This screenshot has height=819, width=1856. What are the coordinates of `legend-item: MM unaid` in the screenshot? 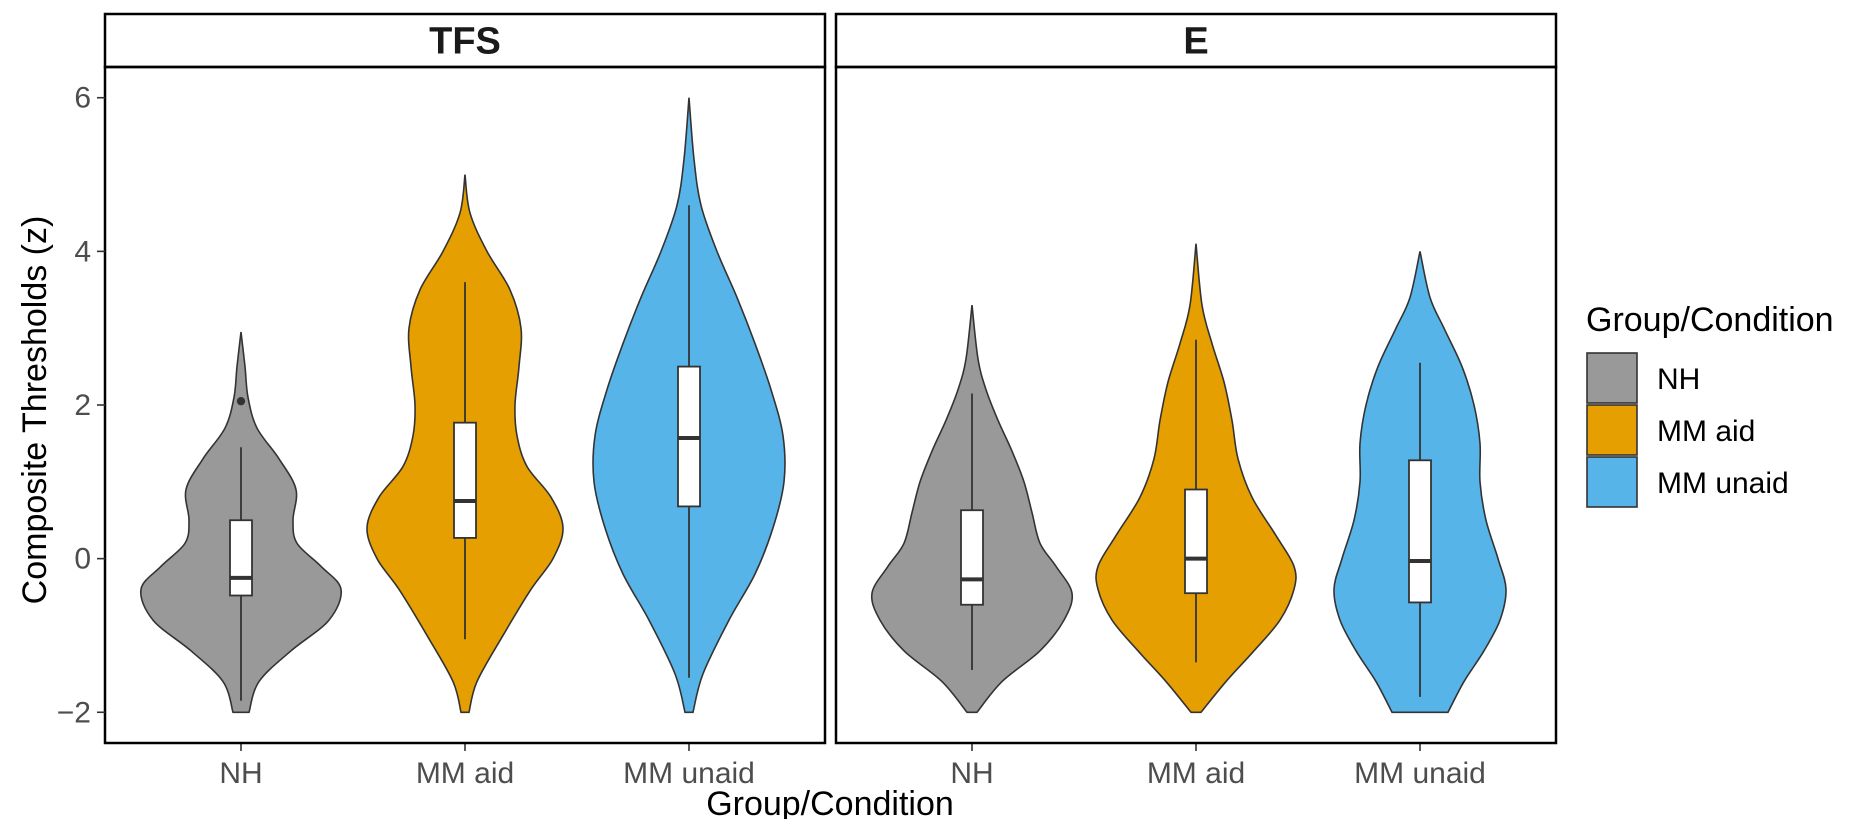 It's located at (1687, 482).